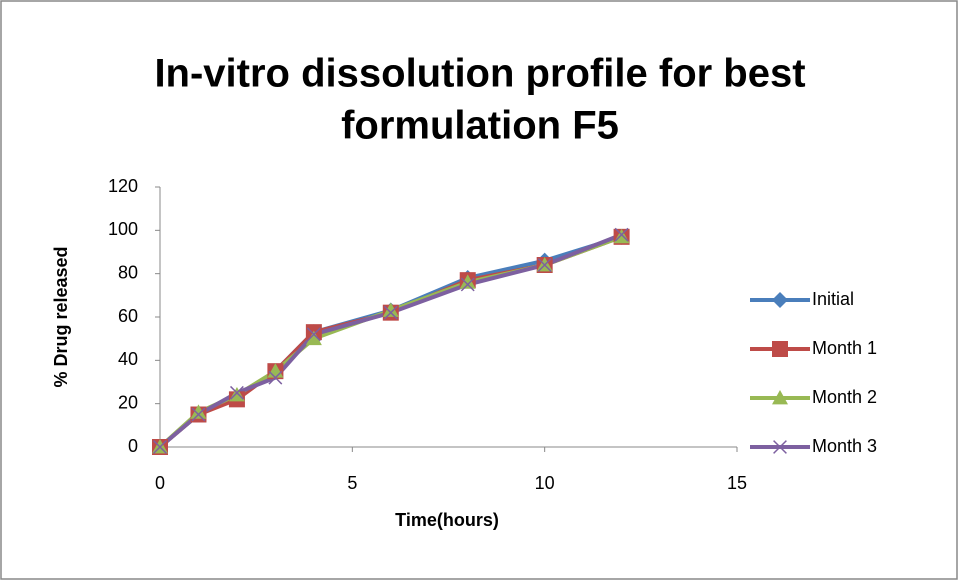 The height and width of the screenshot is (580, 958). What do you see at coordinates (833, 299) in the screenshot?
I see `legend-label: Initial` at bounding box center [833, 299].